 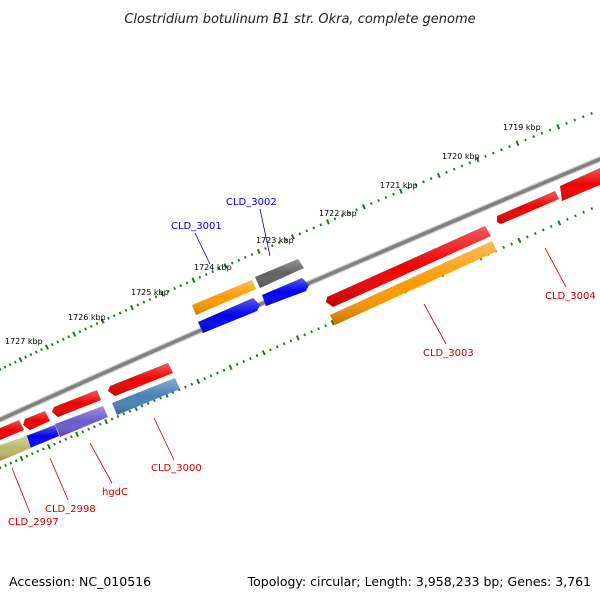 What do you see at coordinates (176, 468) in the screenshot?
I see `gene-label-cld-3000: CLD_3000` at bounding box center [176, 468].